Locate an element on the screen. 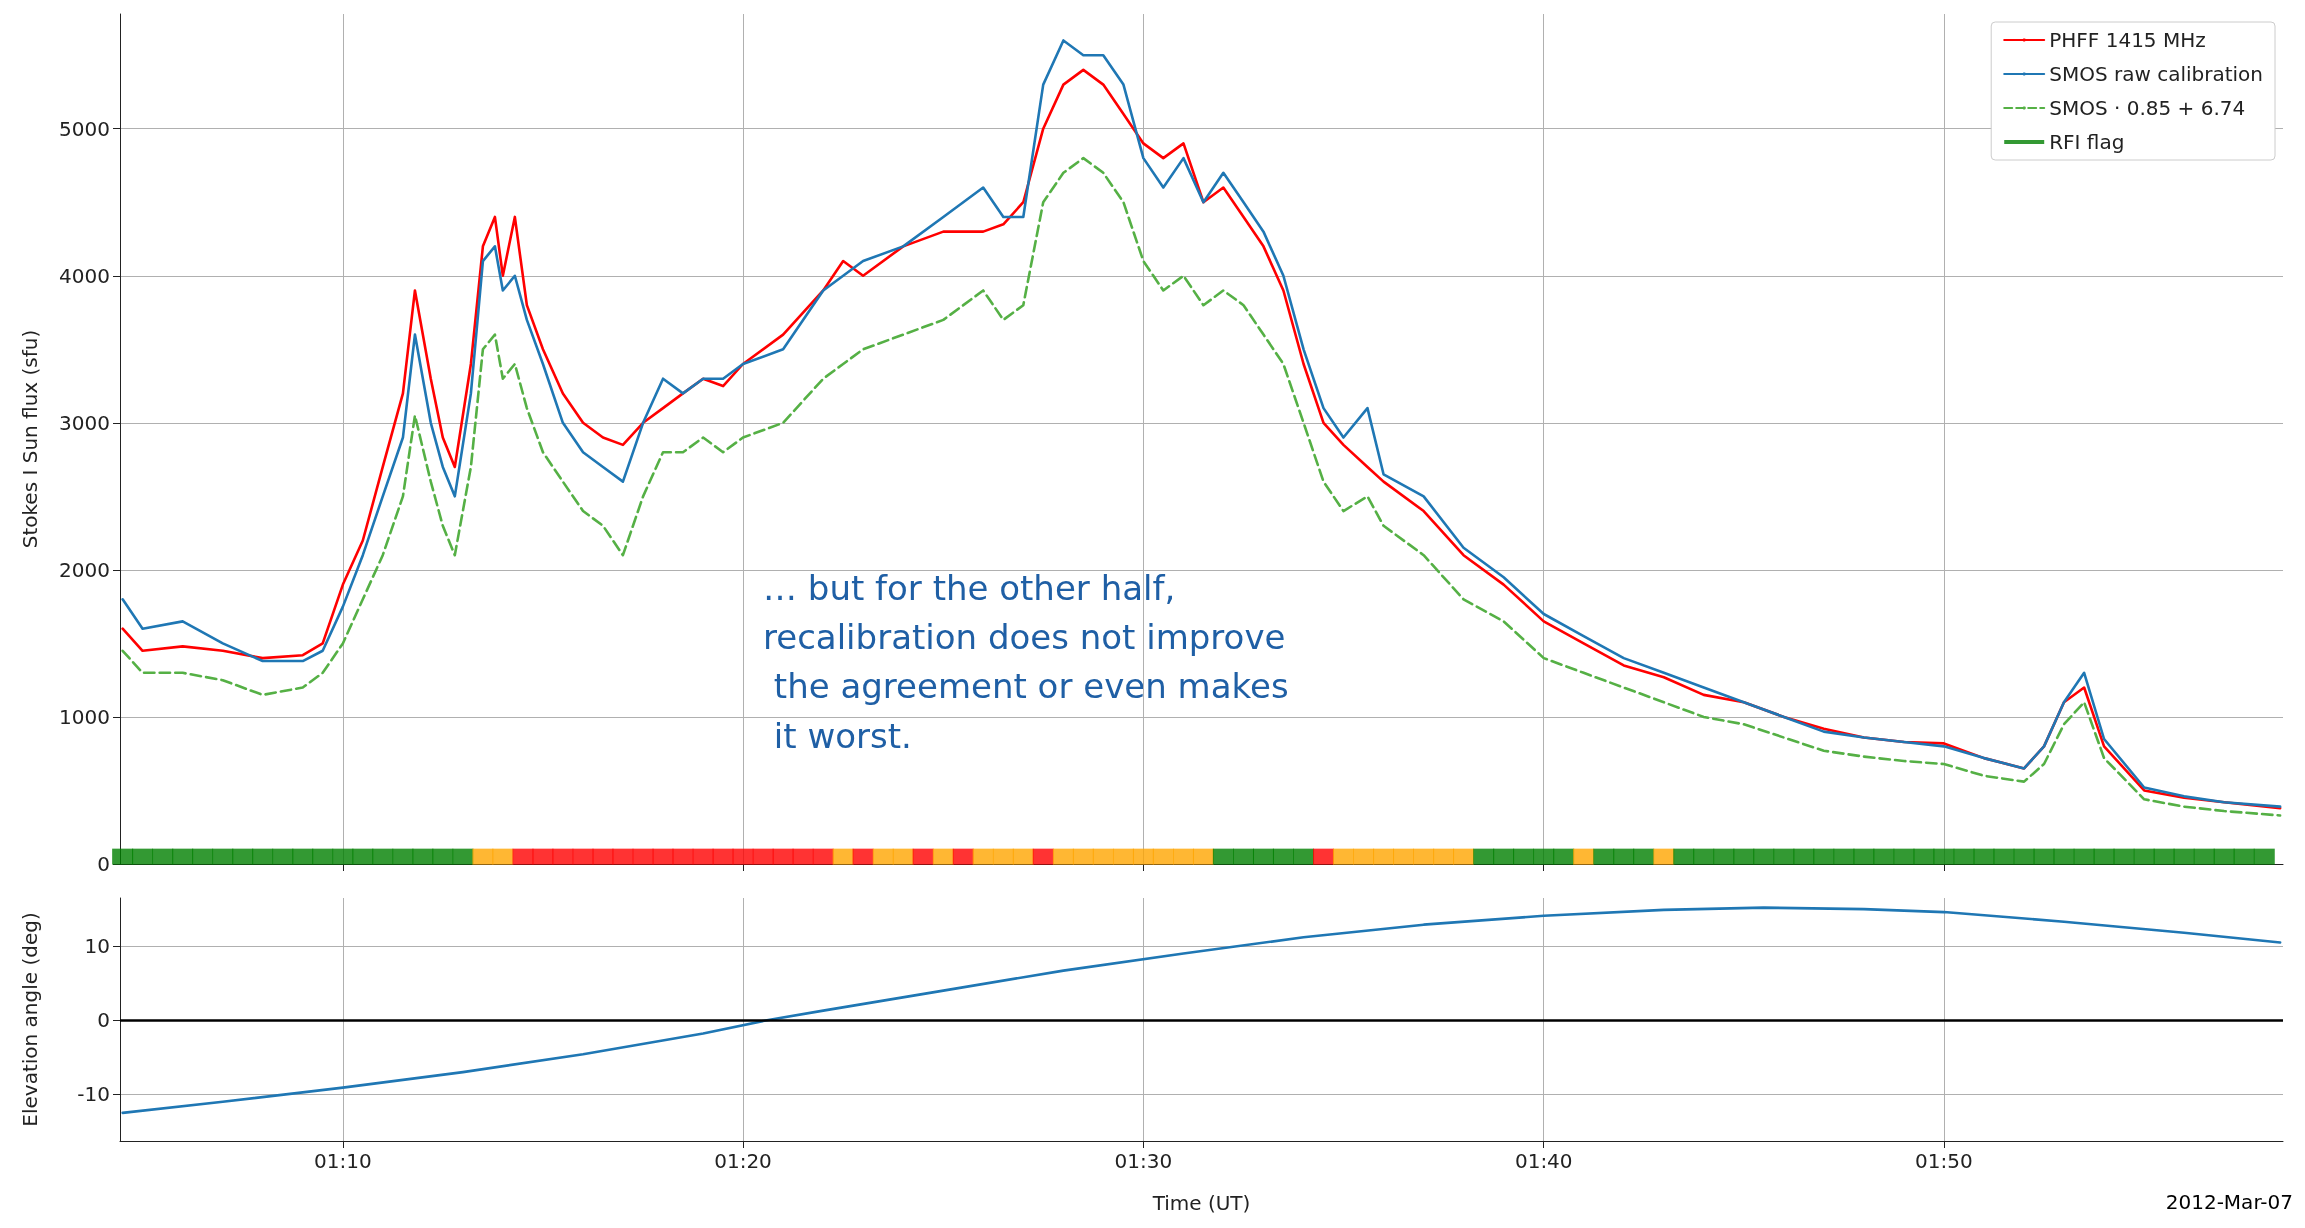  y-tick-label: 4000 is located at coordinates (84, 275).